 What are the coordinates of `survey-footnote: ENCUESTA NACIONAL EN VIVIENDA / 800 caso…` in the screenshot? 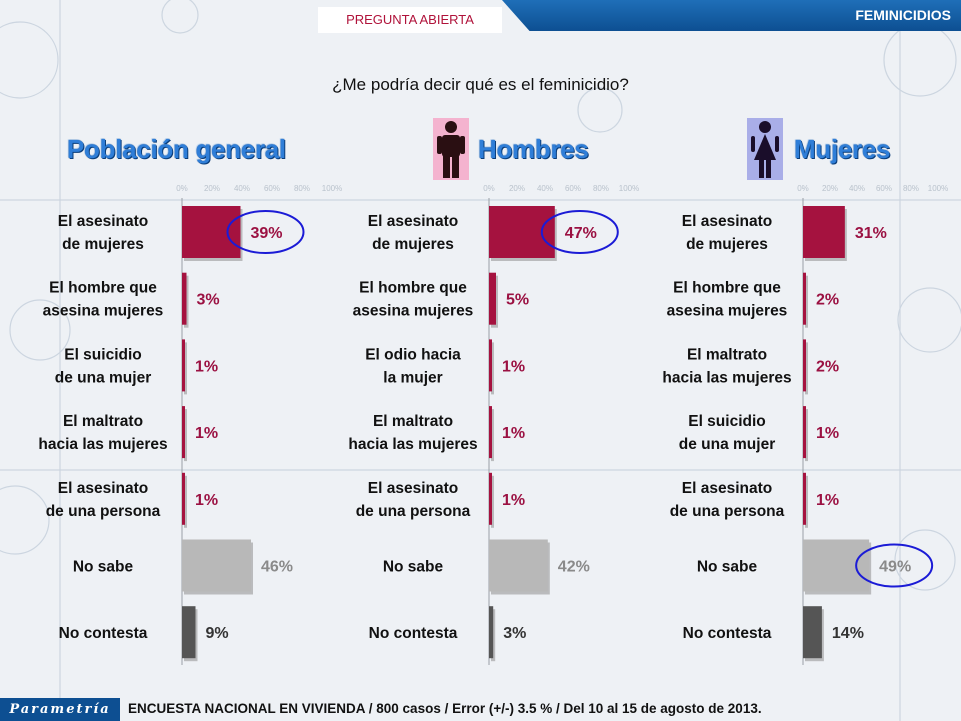 It's located at (445, 708).